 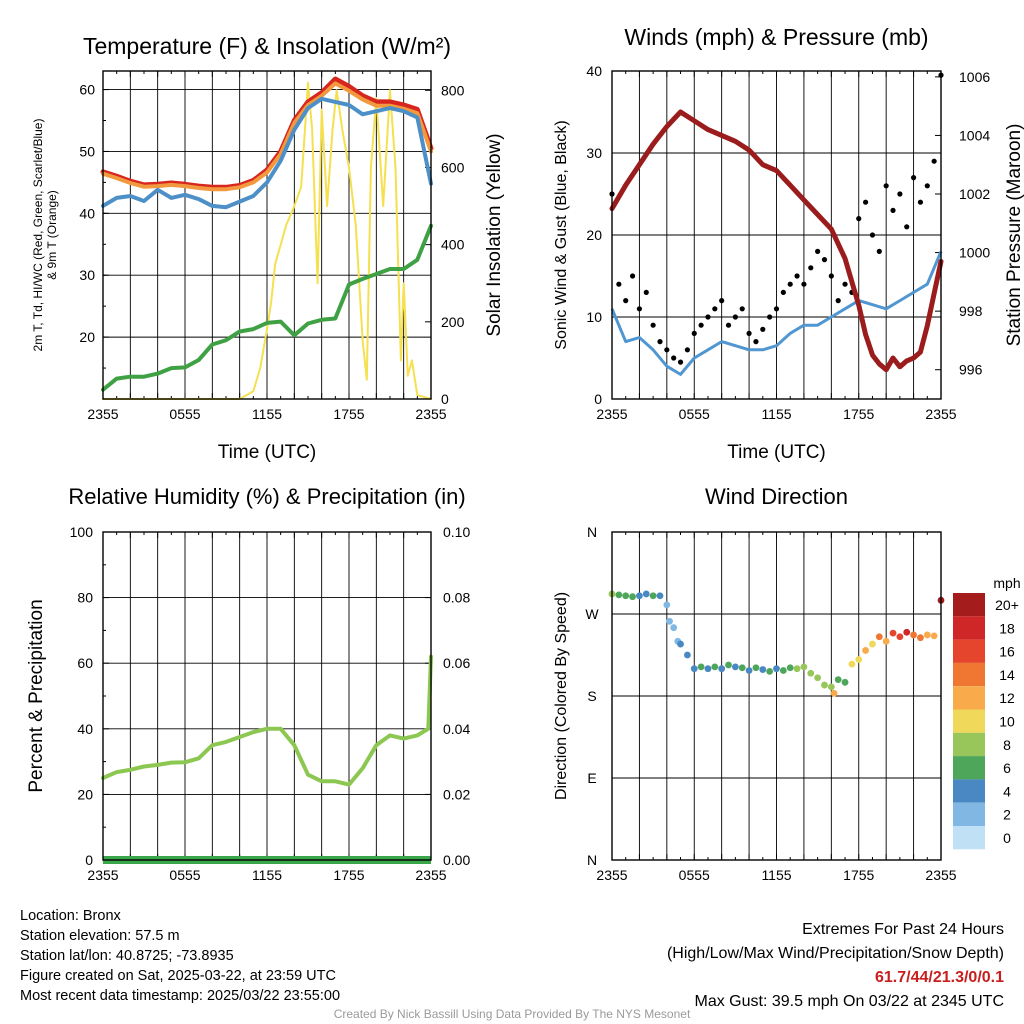 I want to click on dir-xtick-label: 2355, so click(x=611, y=875).